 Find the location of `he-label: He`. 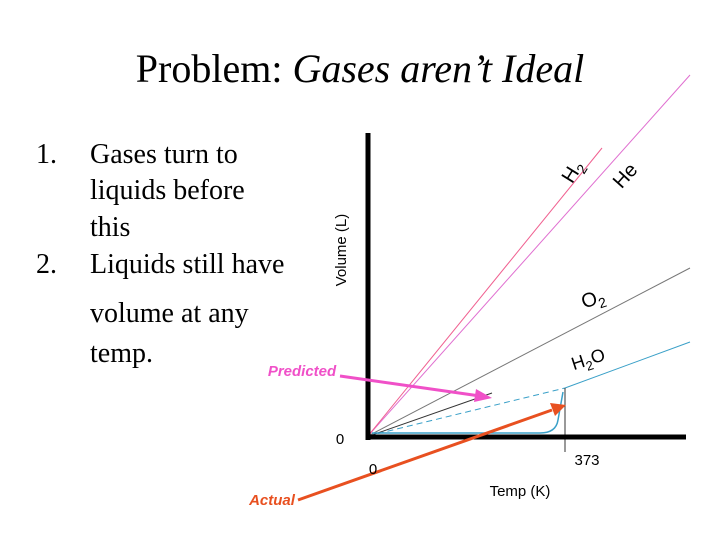

he-label: He is located at coordinates (625, 176).